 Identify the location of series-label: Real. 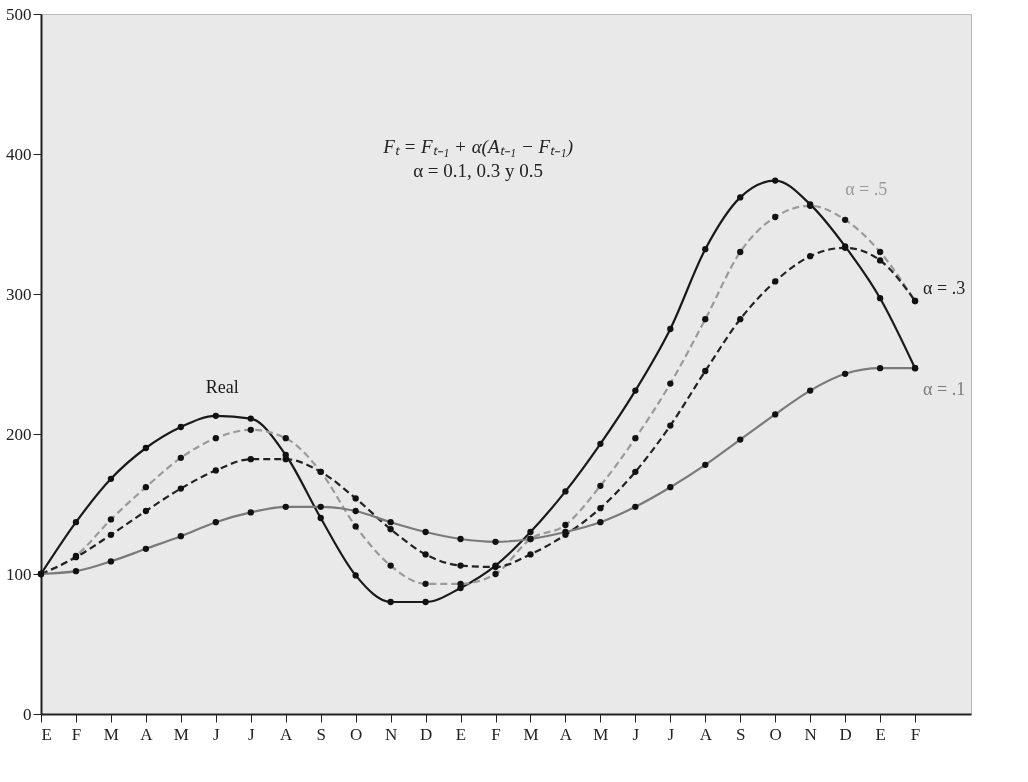
(222, 386).